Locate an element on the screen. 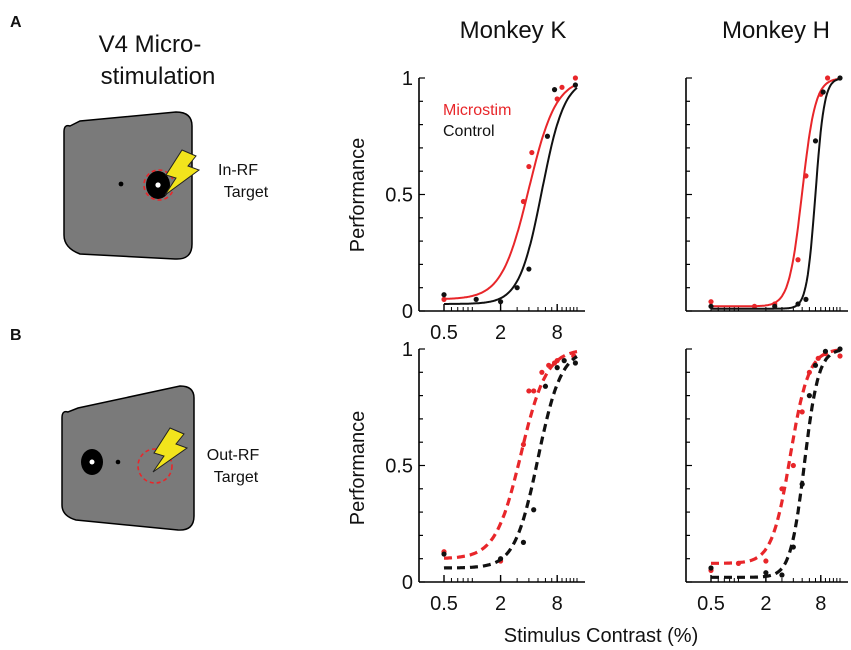 The width and height of the screenshot is (851, 650). in-rf-label-line1: In-RF is located at coordinates (238, 170).